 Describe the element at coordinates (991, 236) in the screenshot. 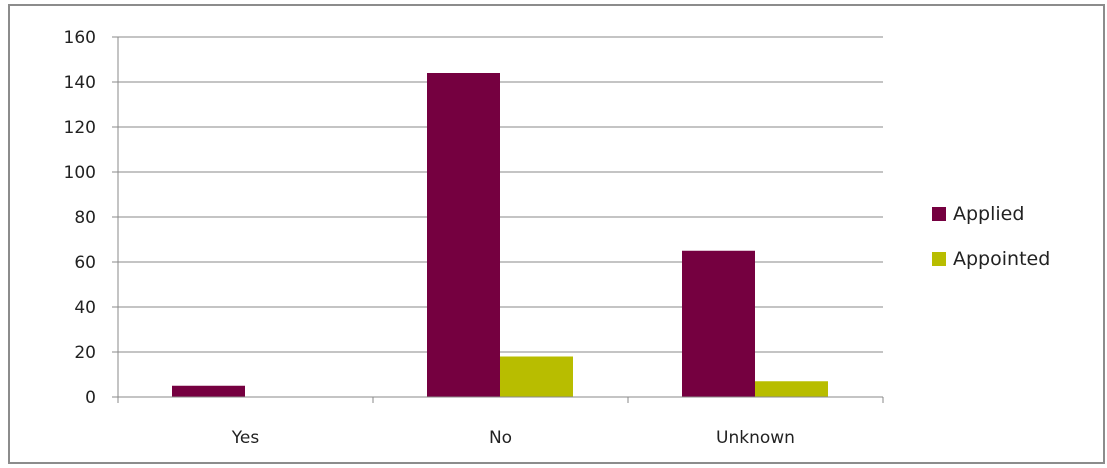

I see `legend: Applied Appointed` at that location.